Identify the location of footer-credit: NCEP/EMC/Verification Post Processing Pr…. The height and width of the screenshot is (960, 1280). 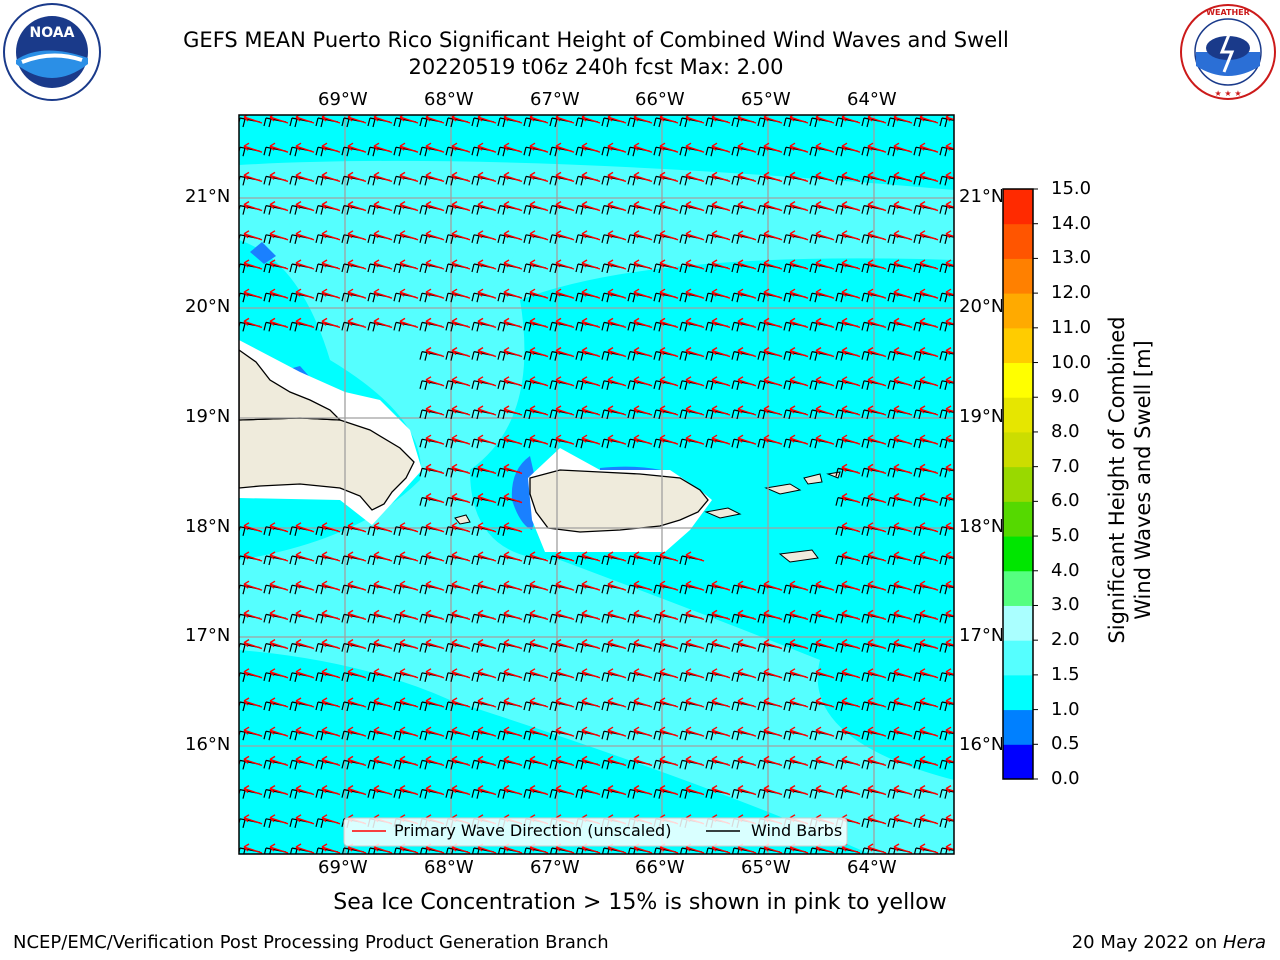
(311, 942).